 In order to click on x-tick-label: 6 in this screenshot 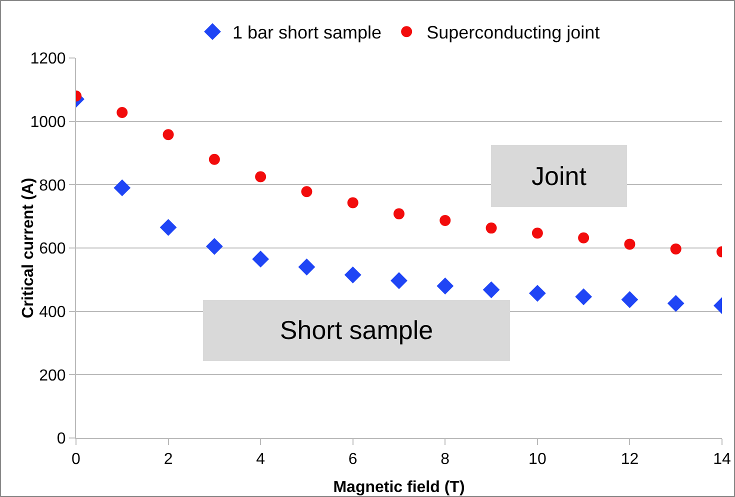, I will do `click(353, 459)`.